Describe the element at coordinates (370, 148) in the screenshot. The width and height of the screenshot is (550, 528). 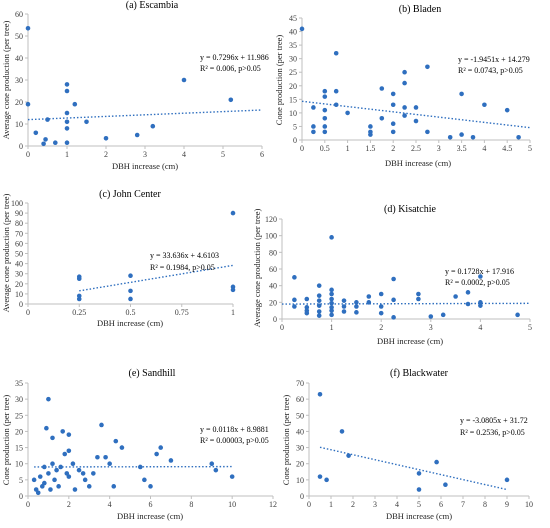
I see `x-tick-label: 1.5` at that location.